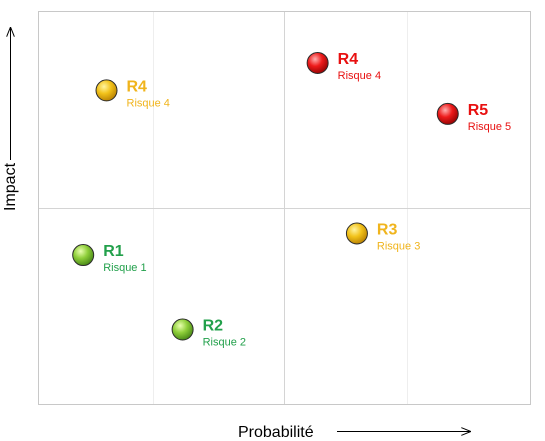 Image resolution: width=545 pixels, height=441 pixels. Describe the element at coordinates (213, 326) in the screenshot. I see `risk-code-label: R2` at that location.